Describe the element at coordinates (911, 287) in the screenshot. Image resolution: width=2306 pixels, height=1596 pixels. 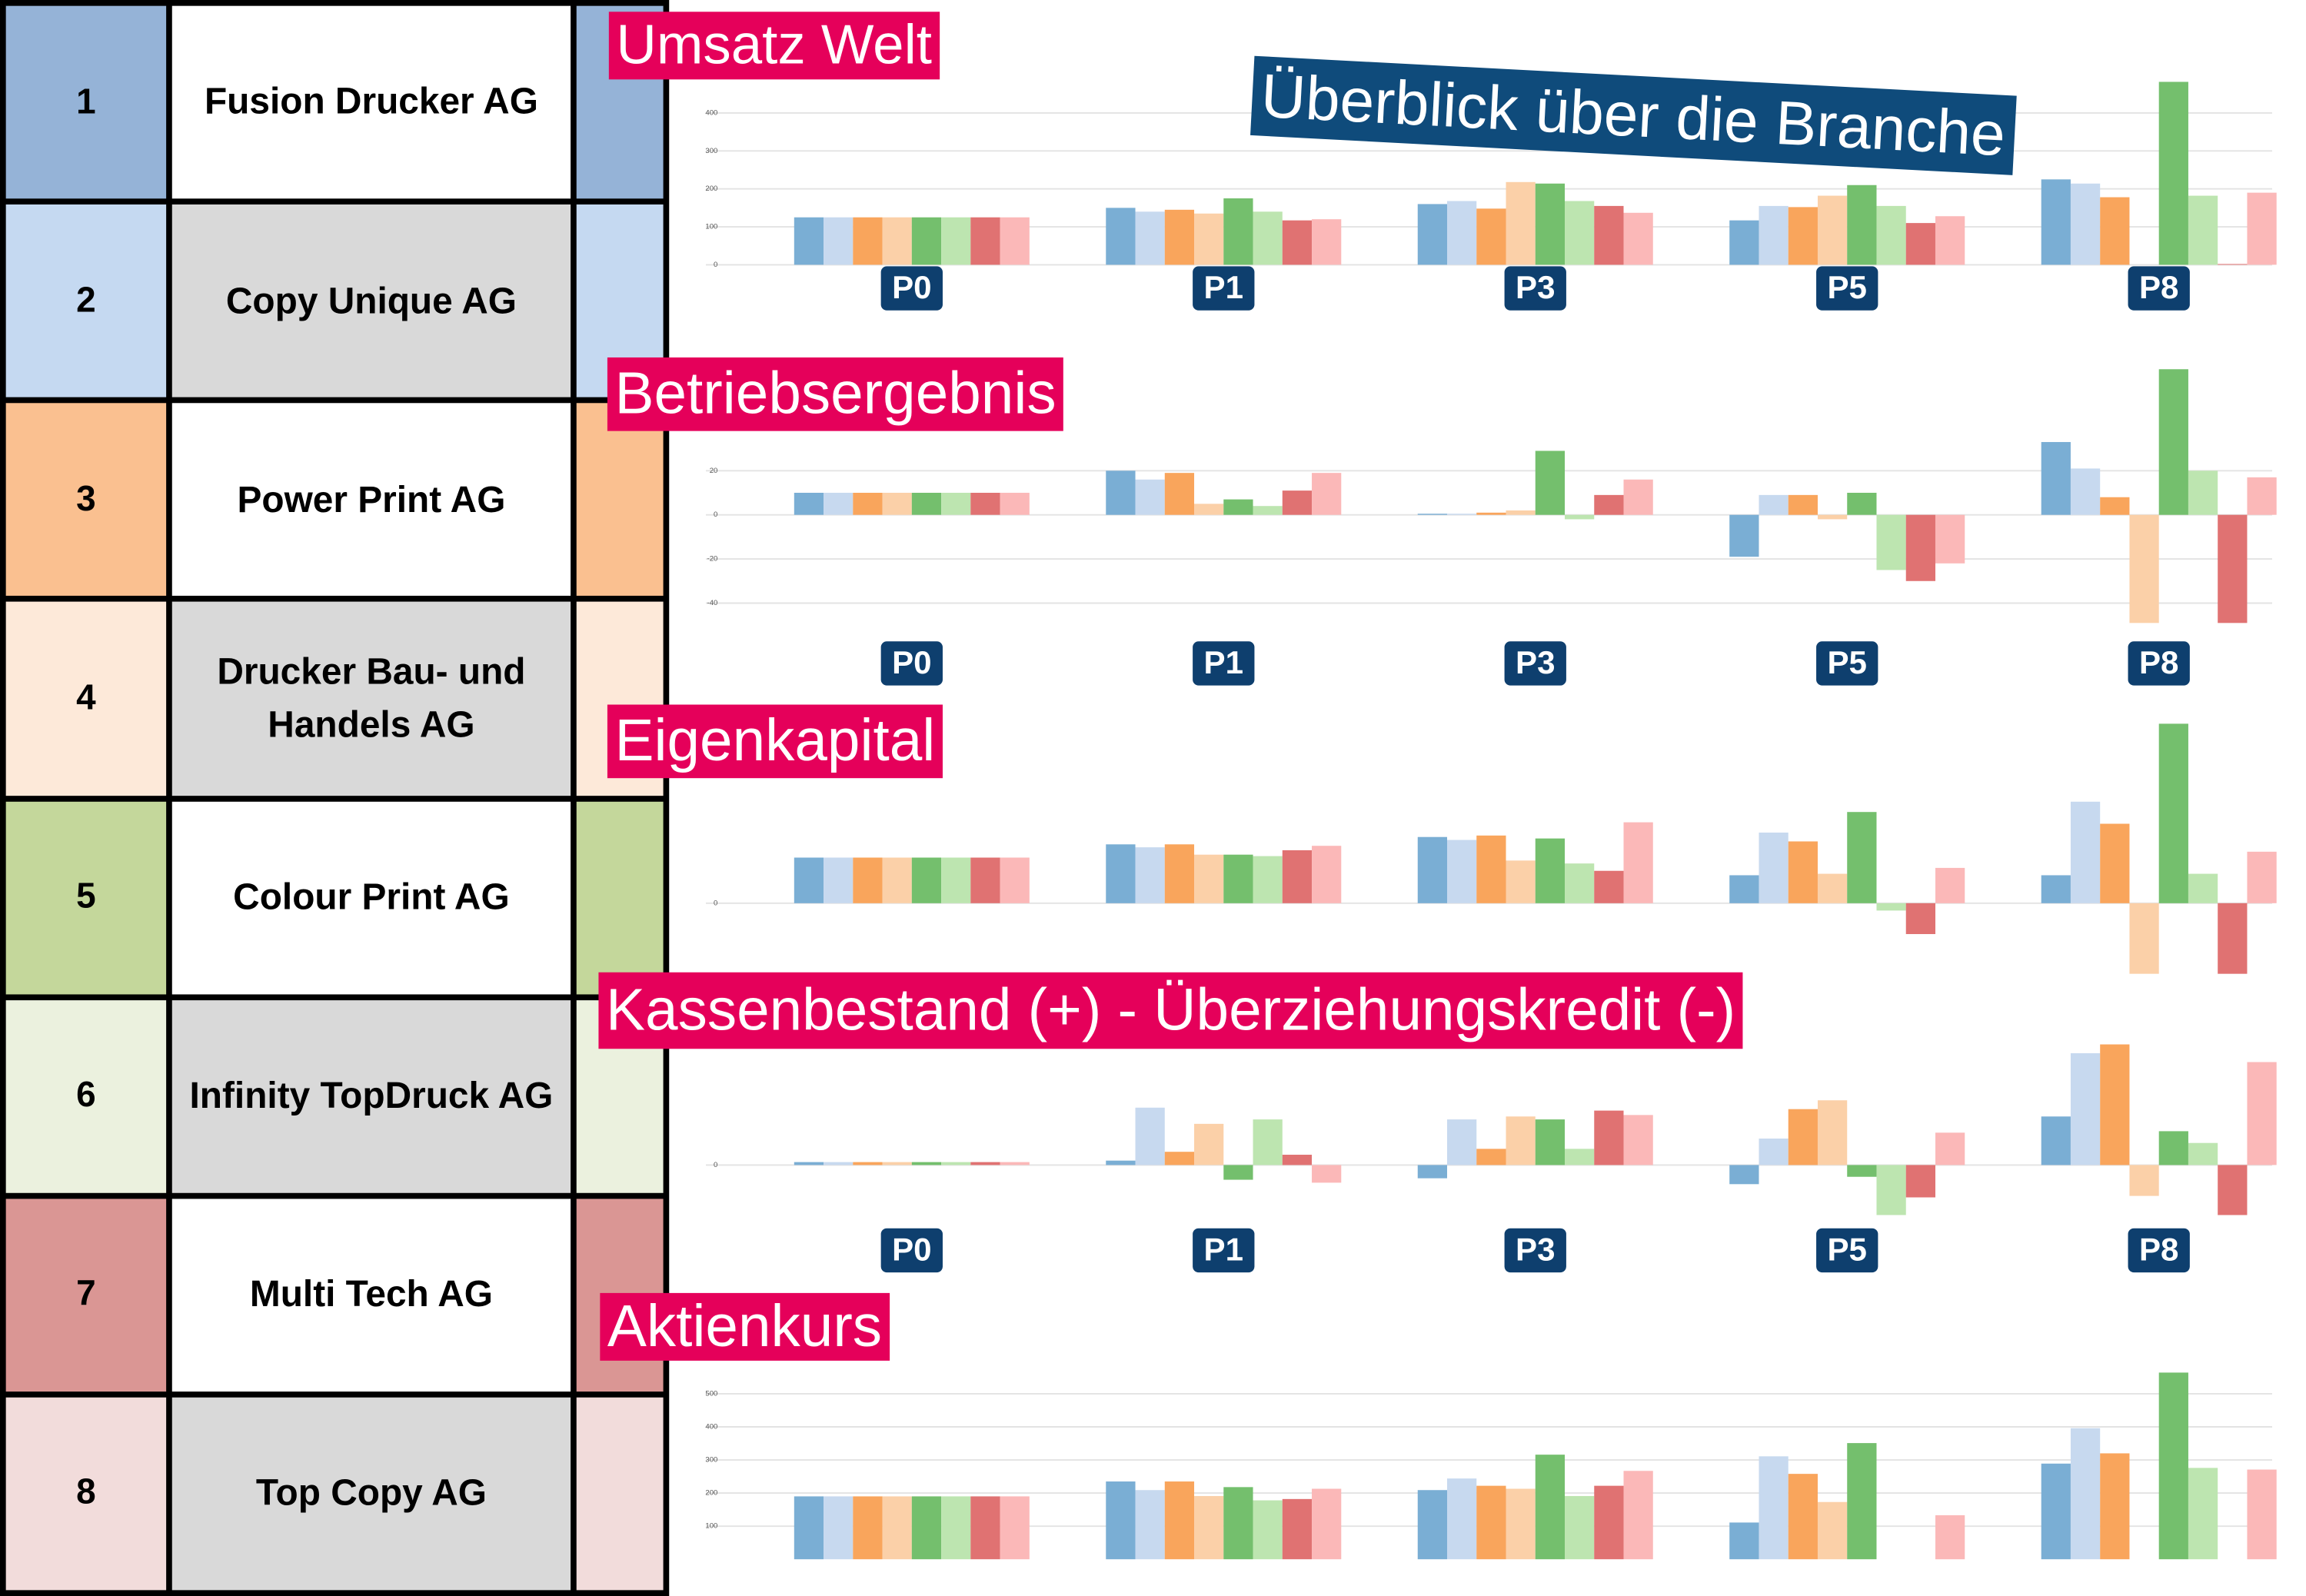
I see `x-tick-label: P0` at that location.